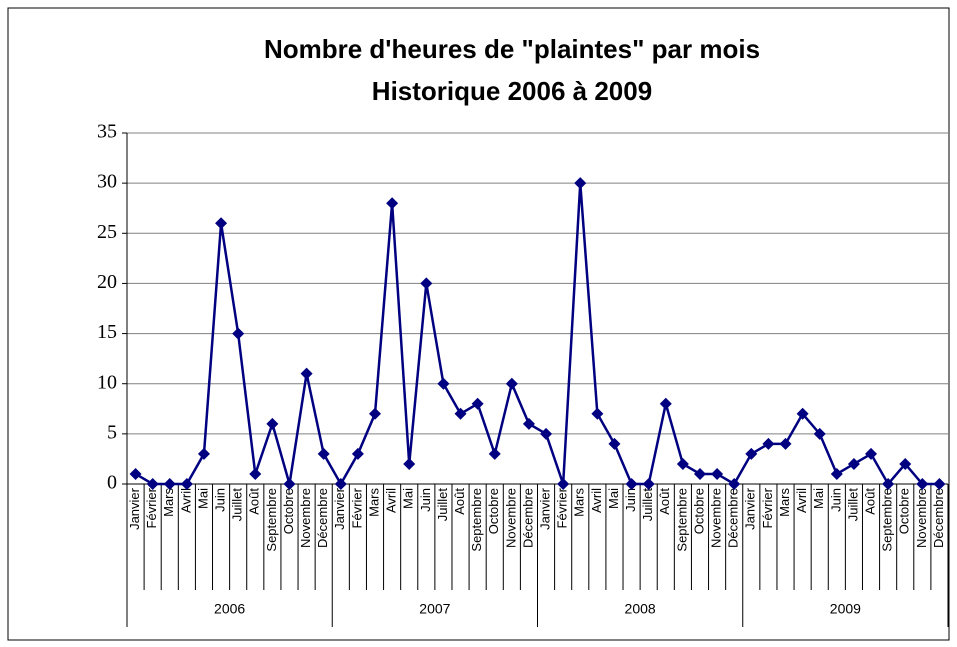 Image resolution: width=957 pixels, height=647 pixels. Describe the element at coordinates (512, 91) in the screenshot. I see `chart-title: Historique 2006 à 2009` at that location.